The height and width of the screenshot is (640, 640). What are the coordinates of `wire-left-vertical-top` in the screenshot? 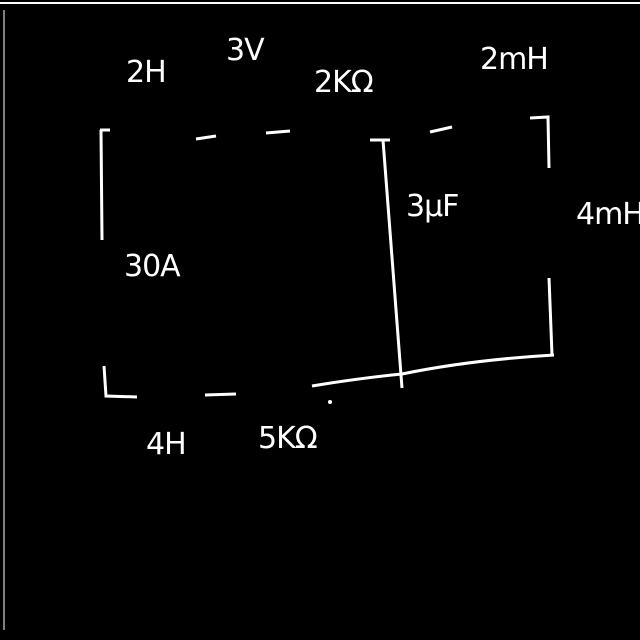 It's located at (101, 185).